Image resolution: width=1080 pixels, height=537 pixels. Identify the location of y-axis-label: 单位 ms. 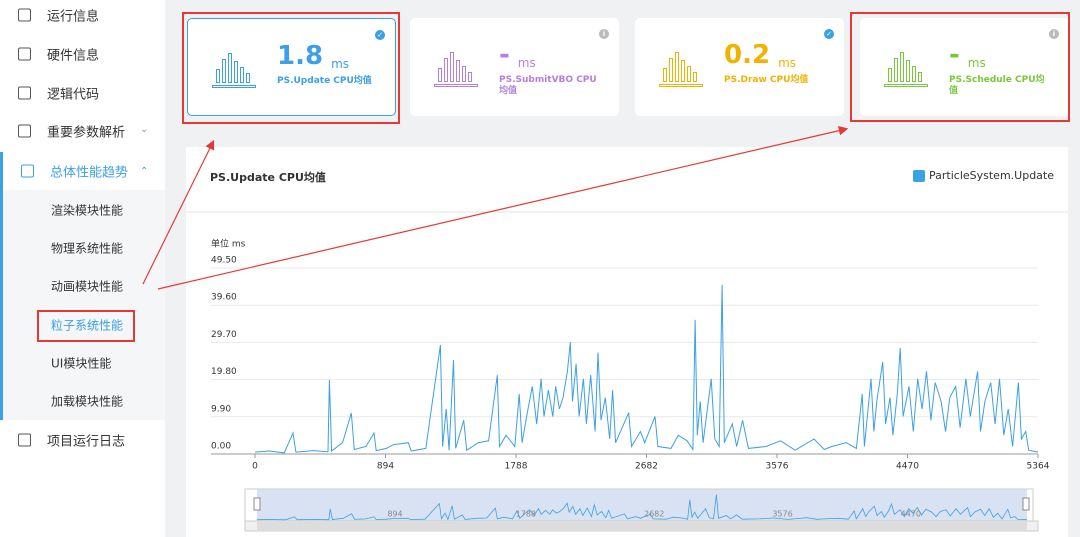
(228, 244).